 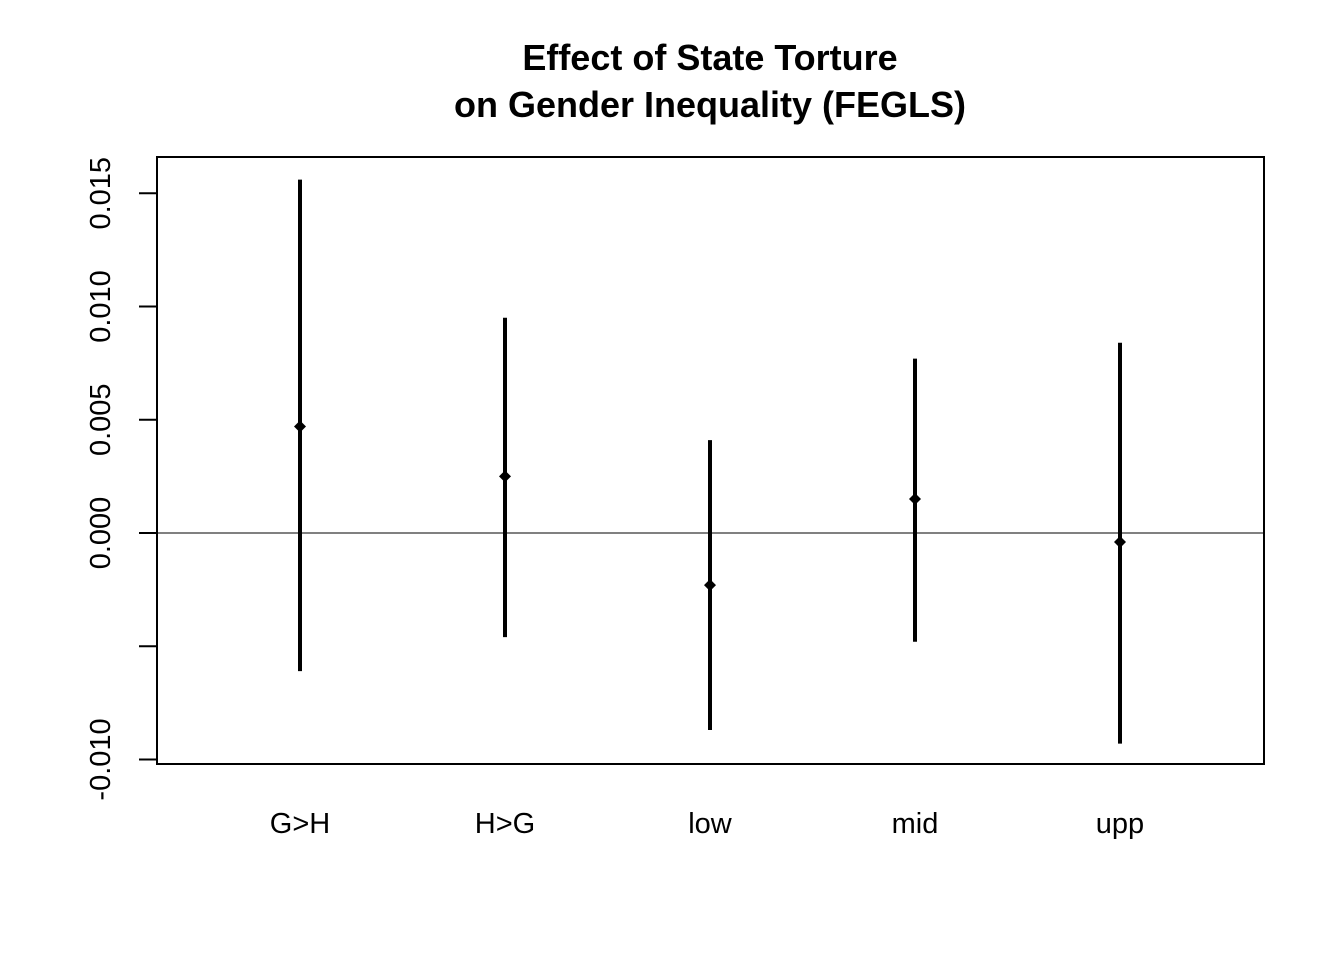 What do you see at coordinates (101, 533) in the screenshot?
I see `y-tick-label: 0.000` at bounding box center [101, 533].